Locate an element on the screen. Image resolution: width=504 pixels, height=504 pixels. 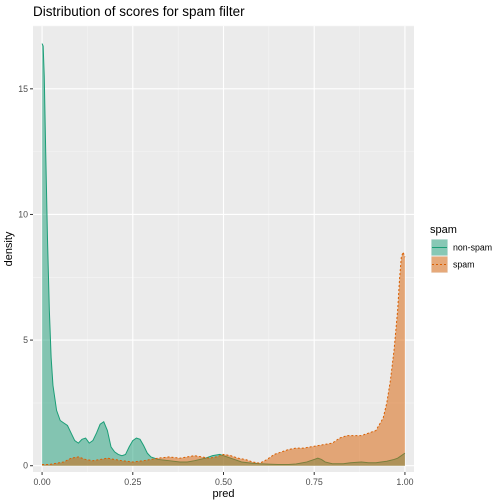
x-tick-label: 0.75 is located at coordinates (314, 482).